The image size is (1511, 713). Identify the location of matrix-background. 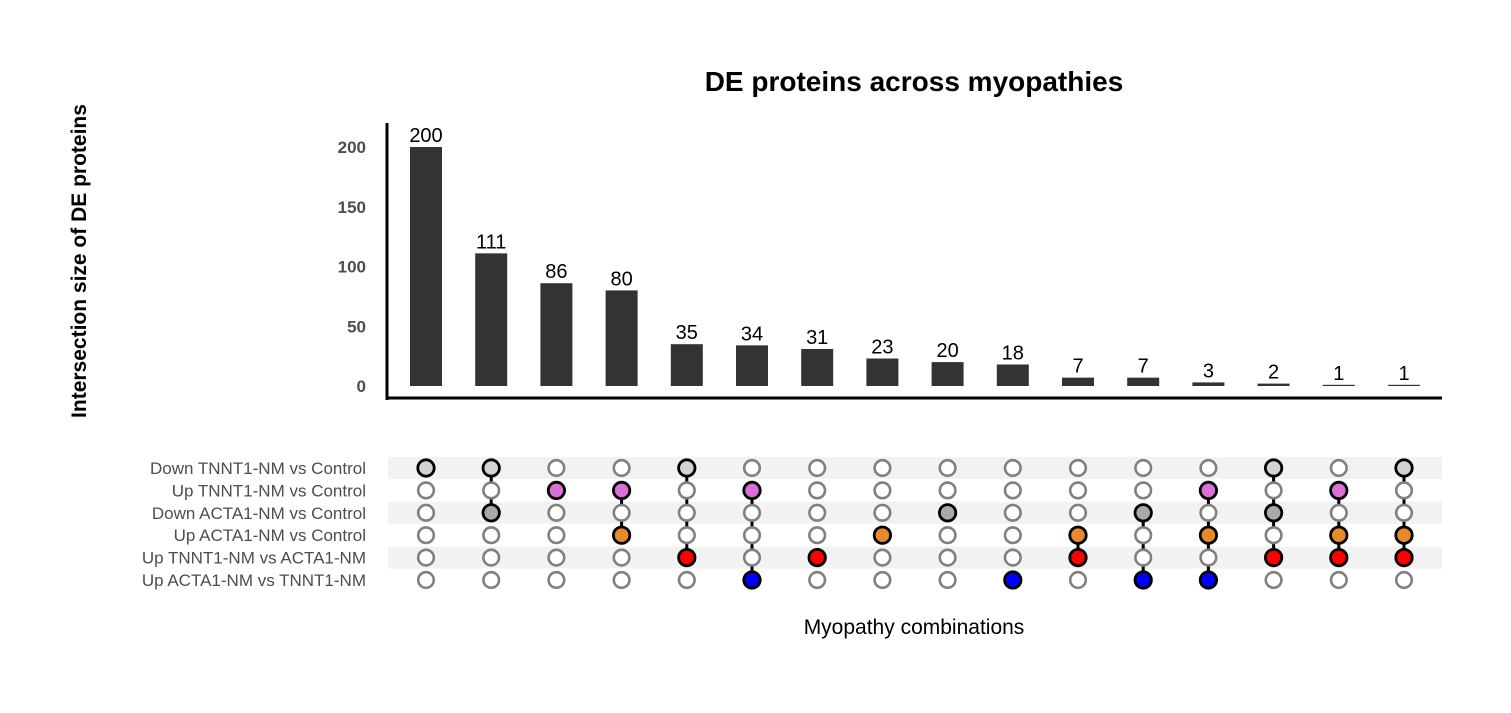
(915, 513).